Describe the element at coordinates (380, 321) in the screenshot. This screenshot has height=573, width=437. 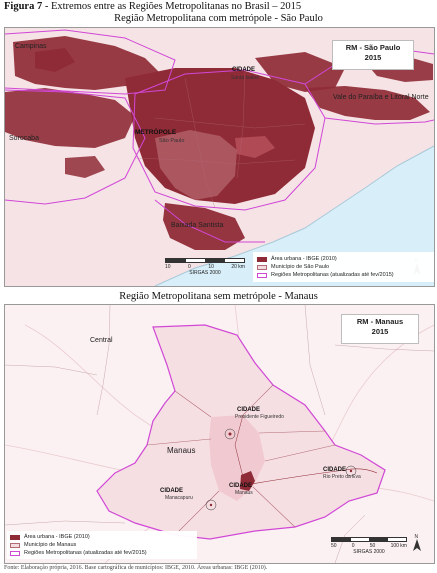
I see `map2-box-title: RM - Manaus` at that location.